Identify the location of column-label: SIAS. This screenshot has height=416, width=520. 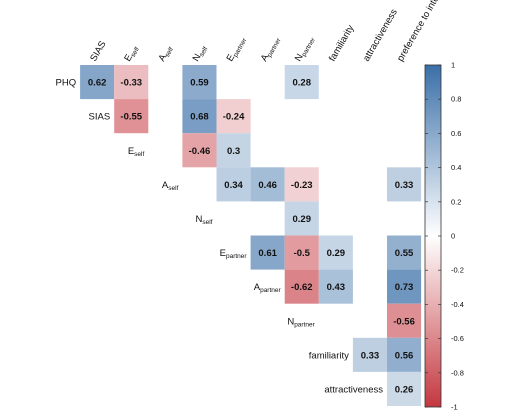
(98, 51).